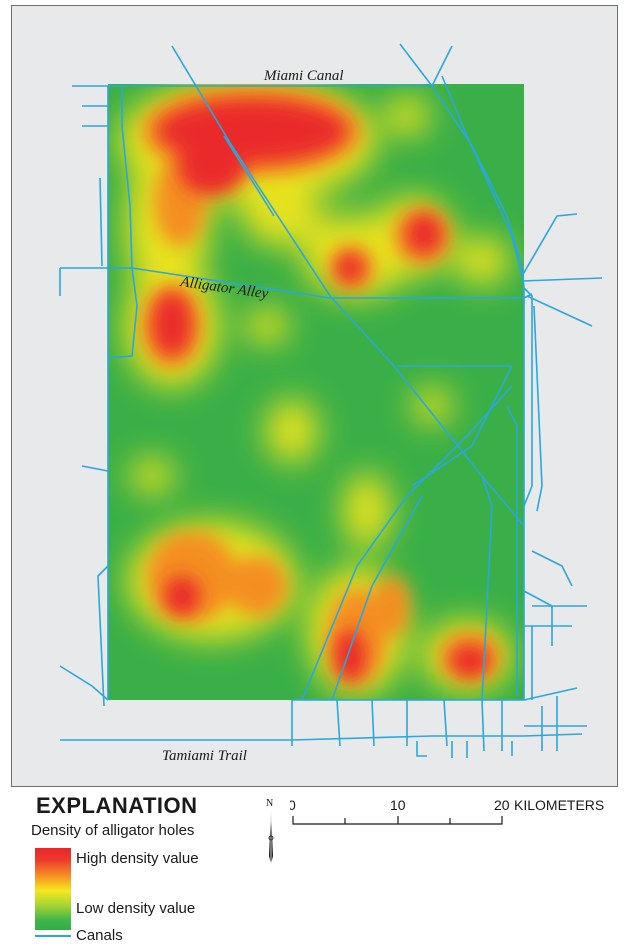  Describe the element at coordinates (269, 803) in the screenshot. I see `north-label: N` at that location.